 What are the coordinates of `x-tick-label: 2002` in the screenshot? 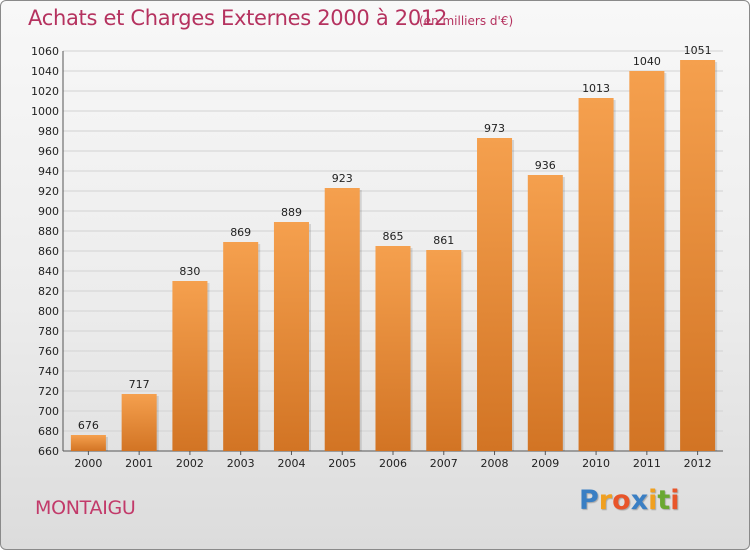 It's located at (190, 463).